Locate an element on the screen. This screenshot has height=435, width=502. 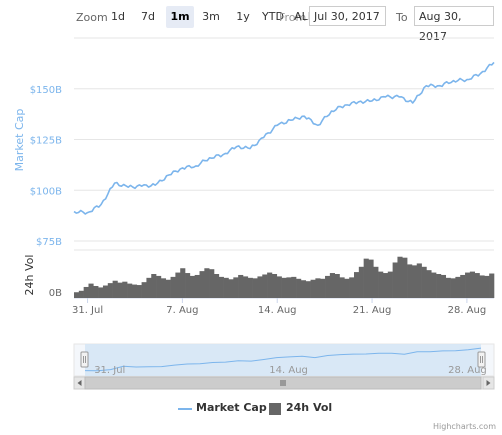
zoom-label: Zoom is located at coordinates (92, 17).